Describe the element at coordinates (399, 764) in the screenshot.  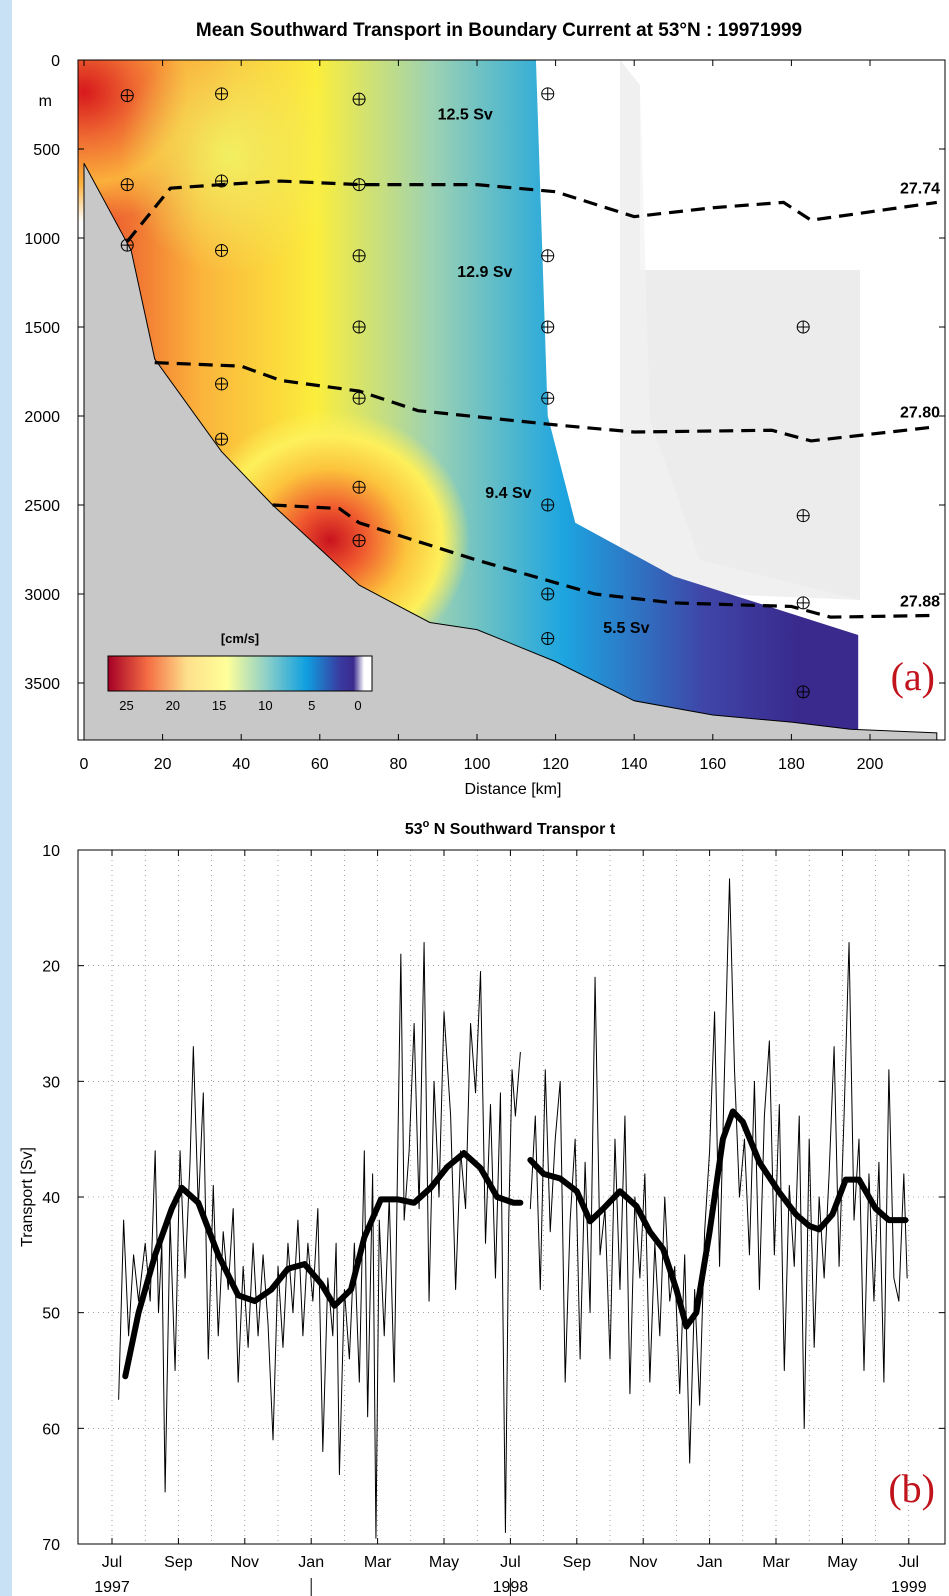
I see `x-tick-label: 80` at that location.